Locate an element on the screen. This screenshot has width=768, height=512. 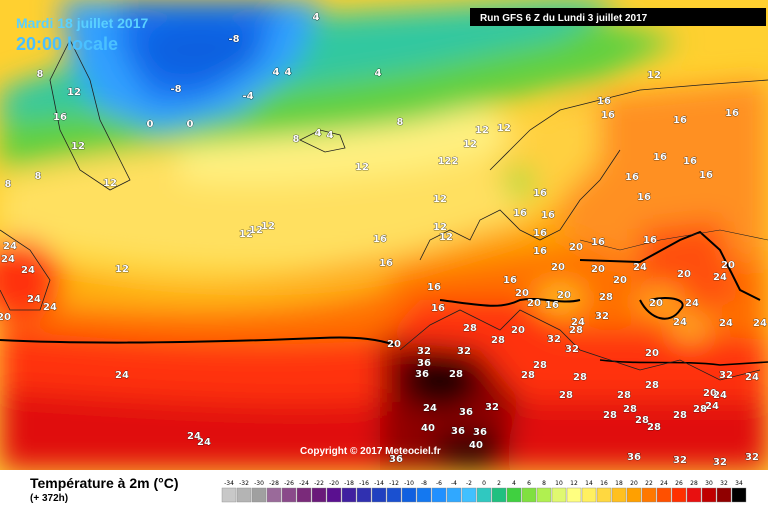
scale-tick-label: -18 is located at coordinates (349, 483).